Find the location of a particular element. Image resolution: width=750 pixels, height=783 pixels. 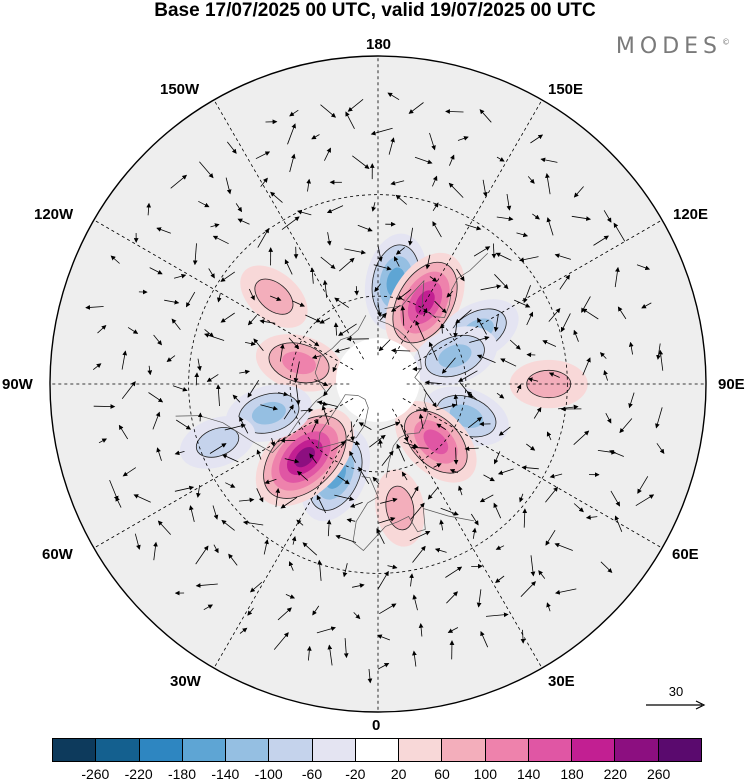

lon-label-120w: 120W is located at coordinates (54, 214).